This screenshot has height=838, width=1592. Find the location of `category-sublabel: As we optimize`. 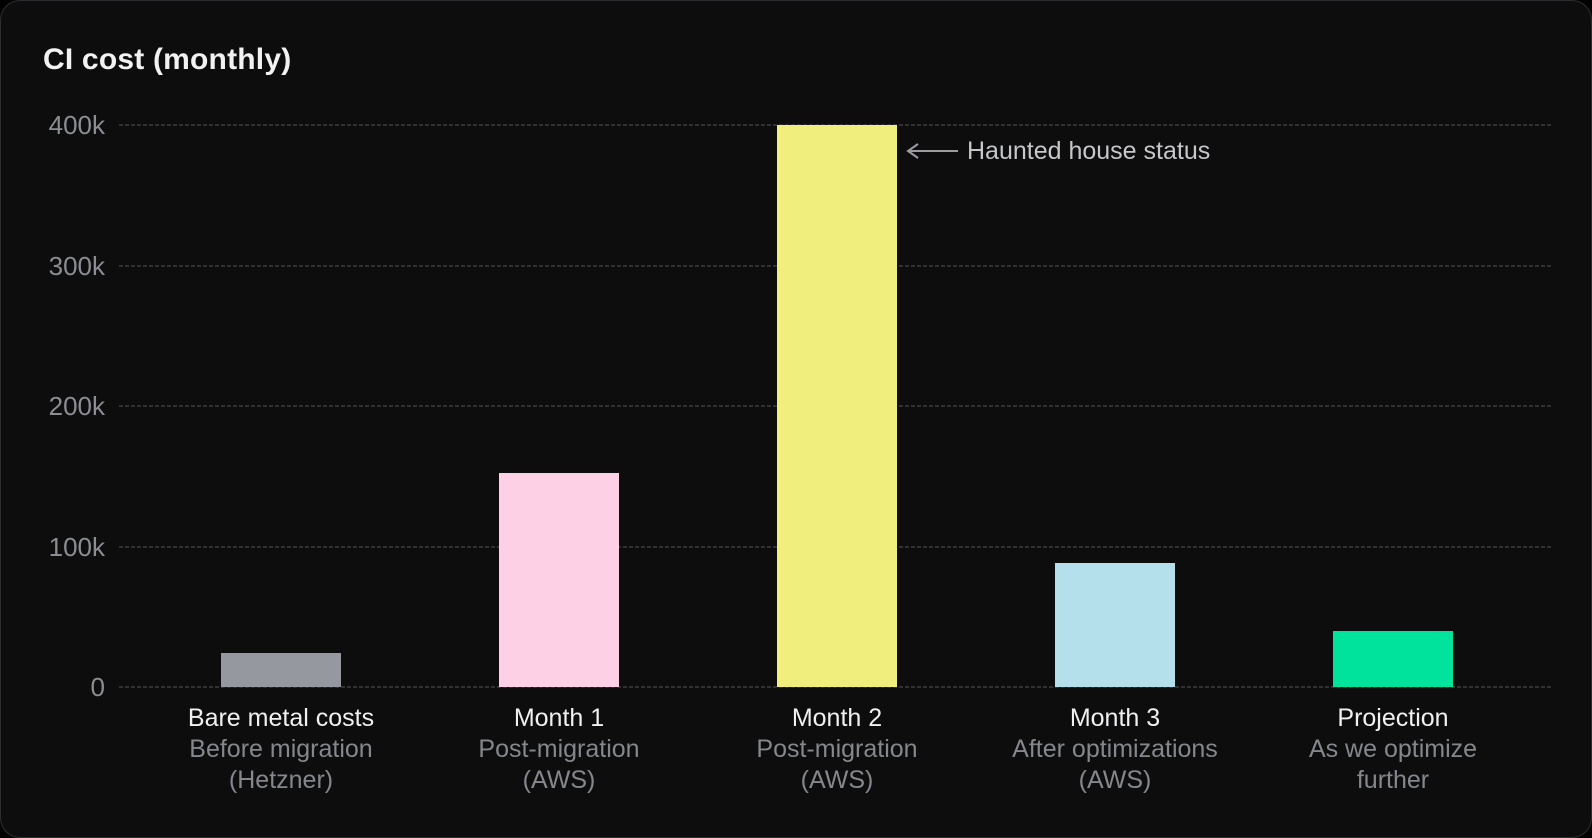

category-sublabel: As we optimize is located at coordinates (1393, 749).